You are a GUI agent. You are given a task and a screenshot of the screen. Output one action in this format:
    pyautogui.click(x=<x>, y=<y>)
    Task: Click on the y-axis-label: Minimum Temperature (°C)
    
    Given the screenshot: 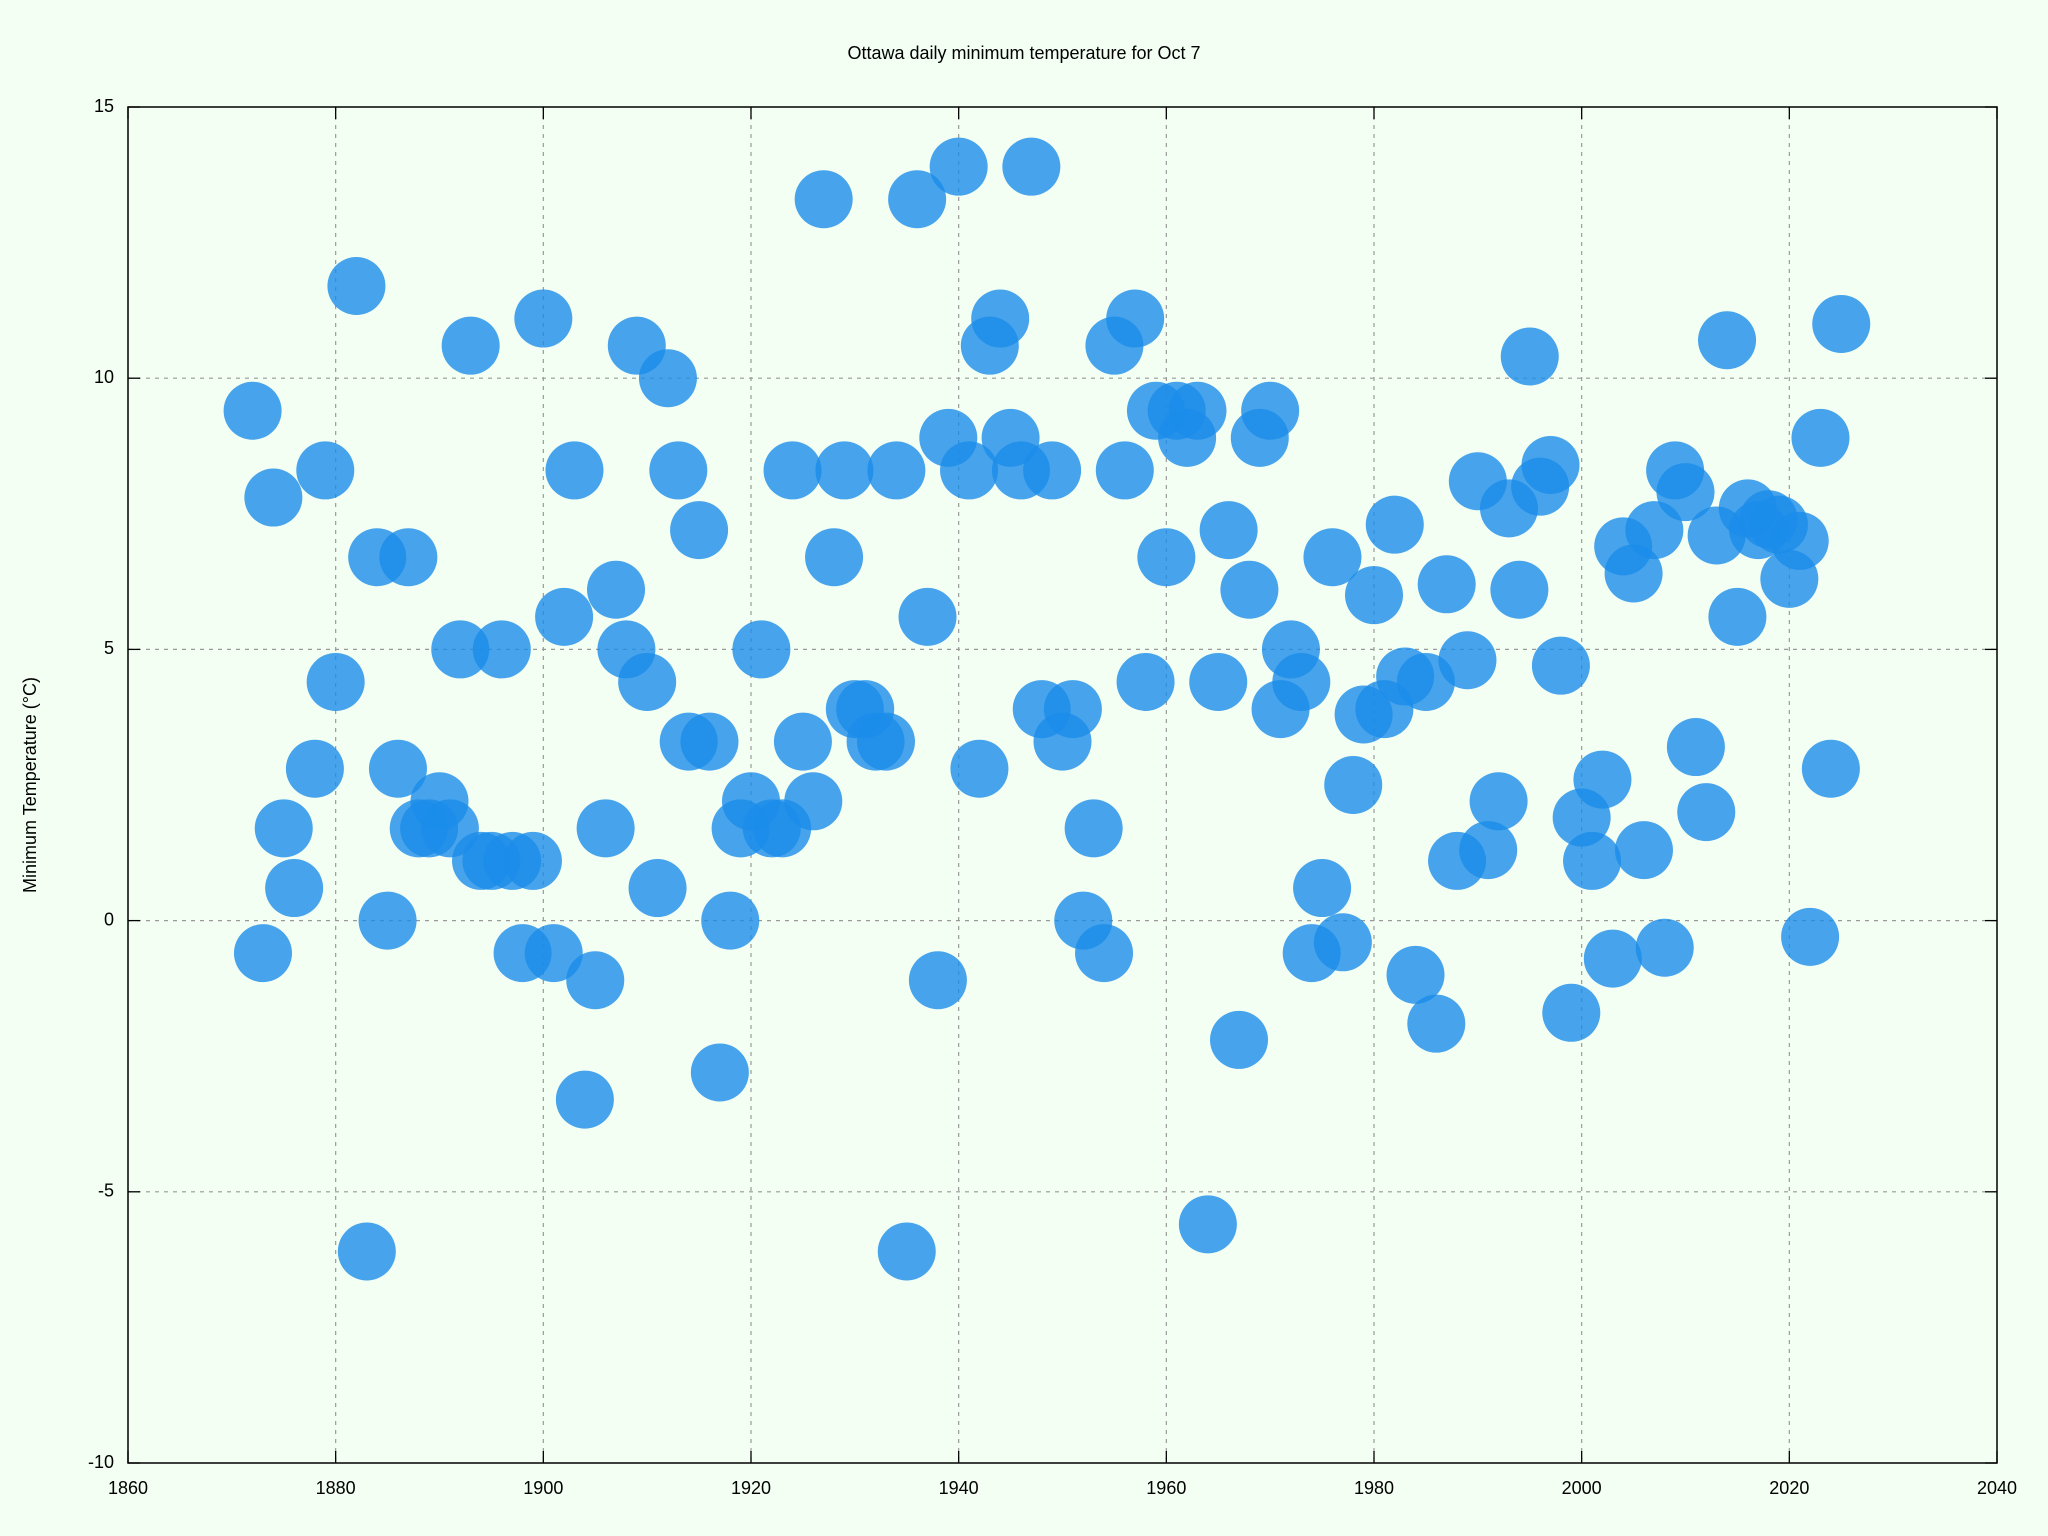 What is the action you would take?
    pyautogui.click(x=30, y=785)
    